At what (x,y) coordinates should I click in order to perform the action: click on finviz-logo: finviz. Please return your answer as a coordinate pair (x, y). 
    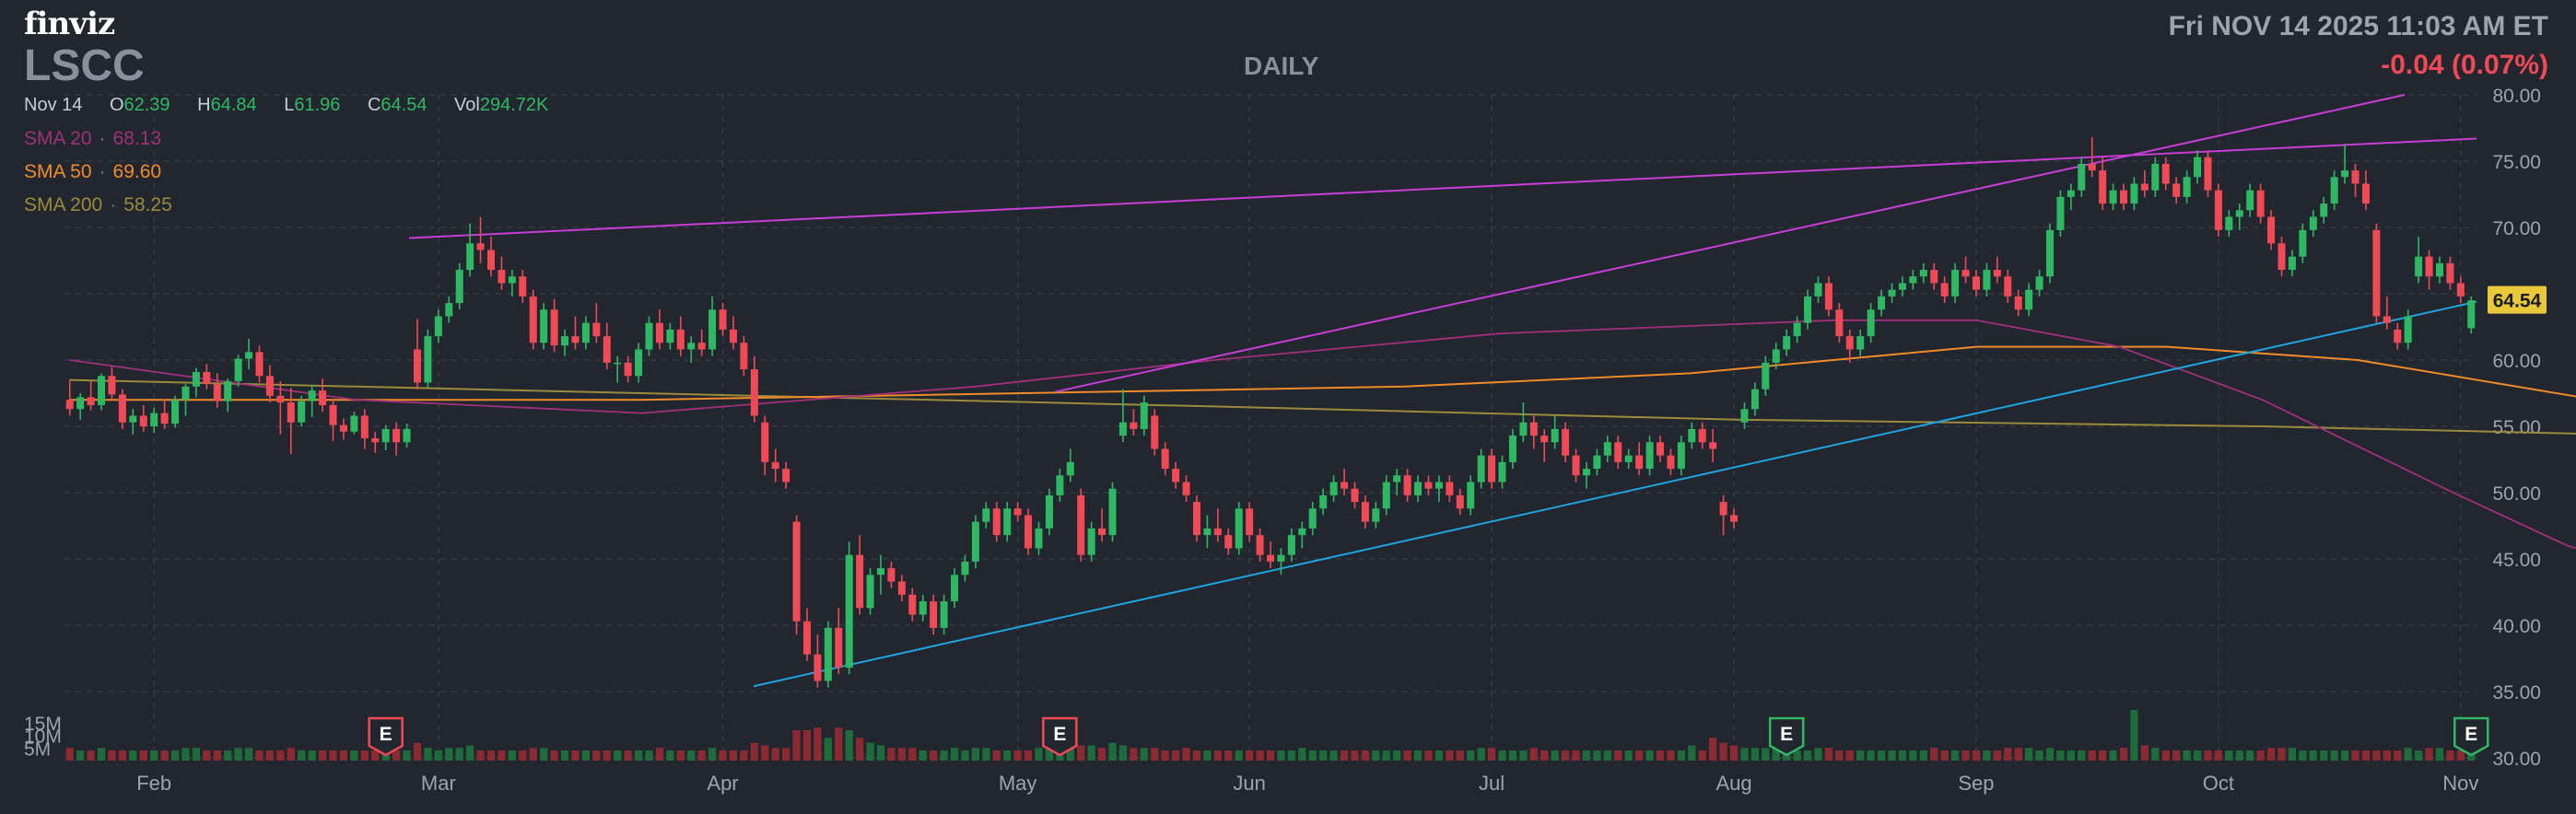
    Looking at the image, I should click on (69, 24).